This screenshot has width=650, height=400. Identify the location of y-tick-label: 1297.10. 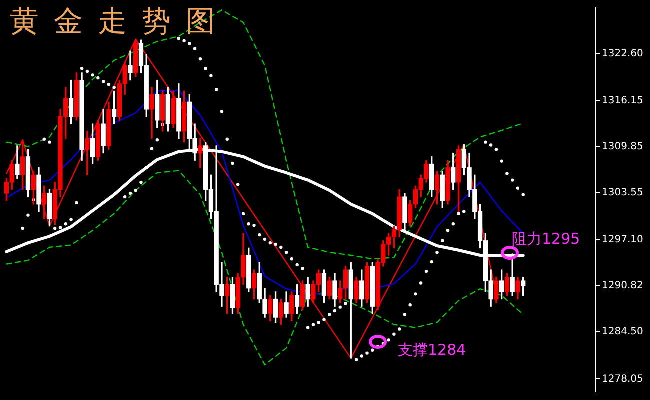
(623, 240).